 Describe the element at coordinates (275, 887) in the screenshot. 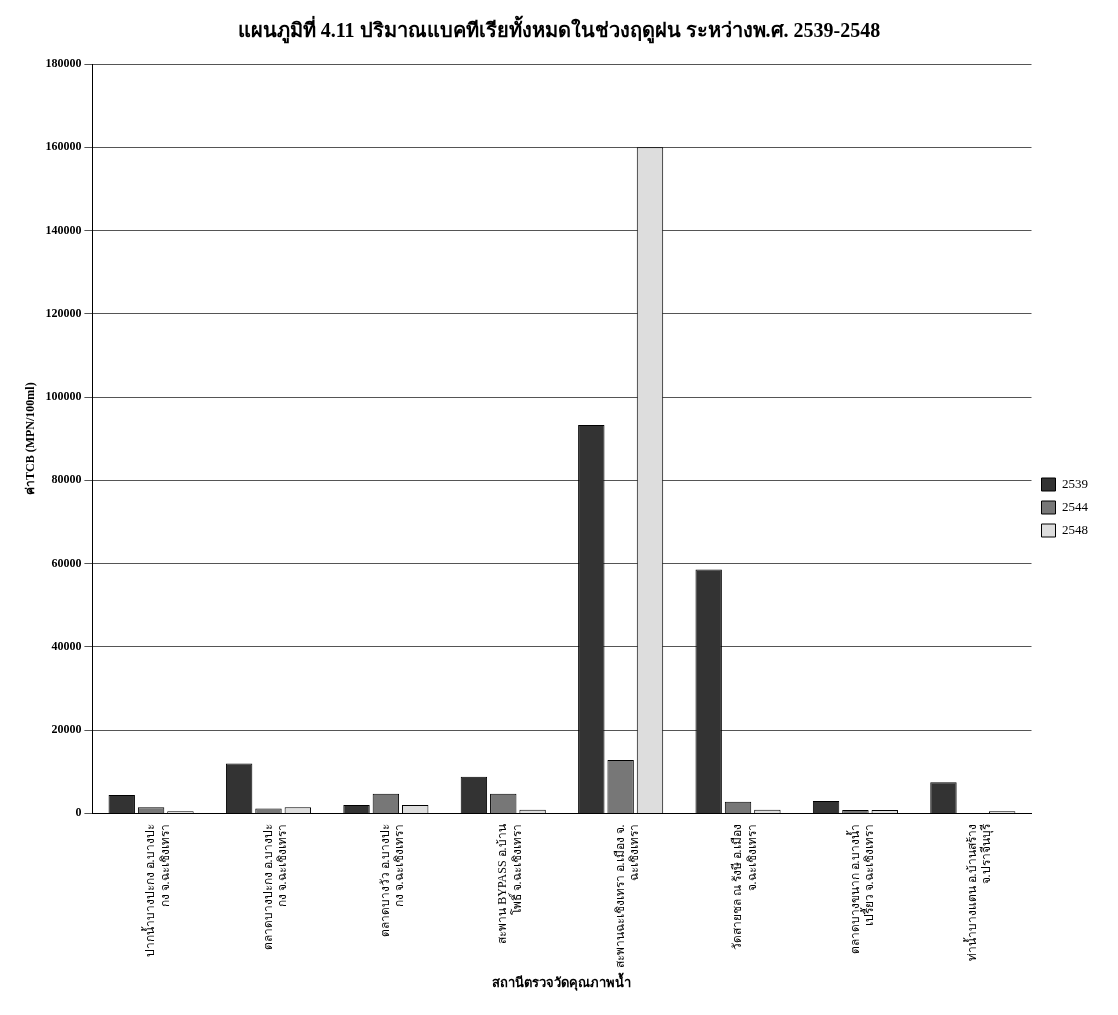

I see `x-tick-label: ตลาดบางปะกง อ.บางปะ กง จ.ฉะเชิงเทรา` at that location.